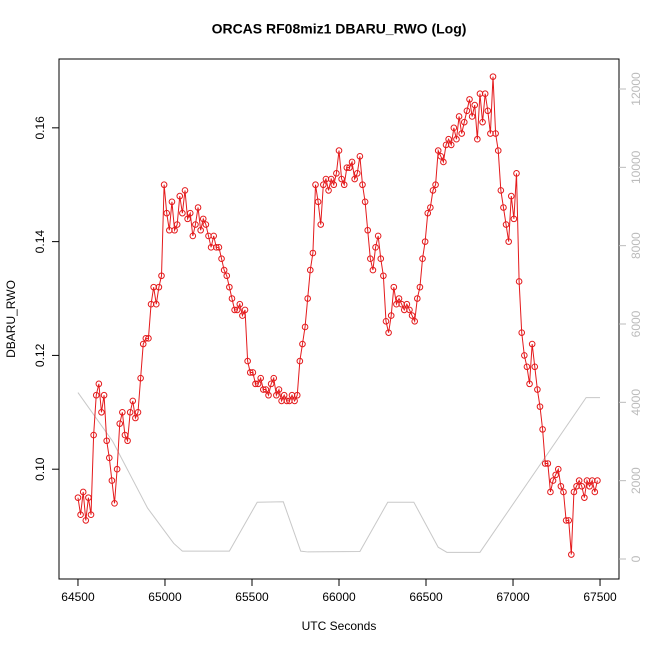  I want to click on y2-tick-label: 10000, so click(636, 167).